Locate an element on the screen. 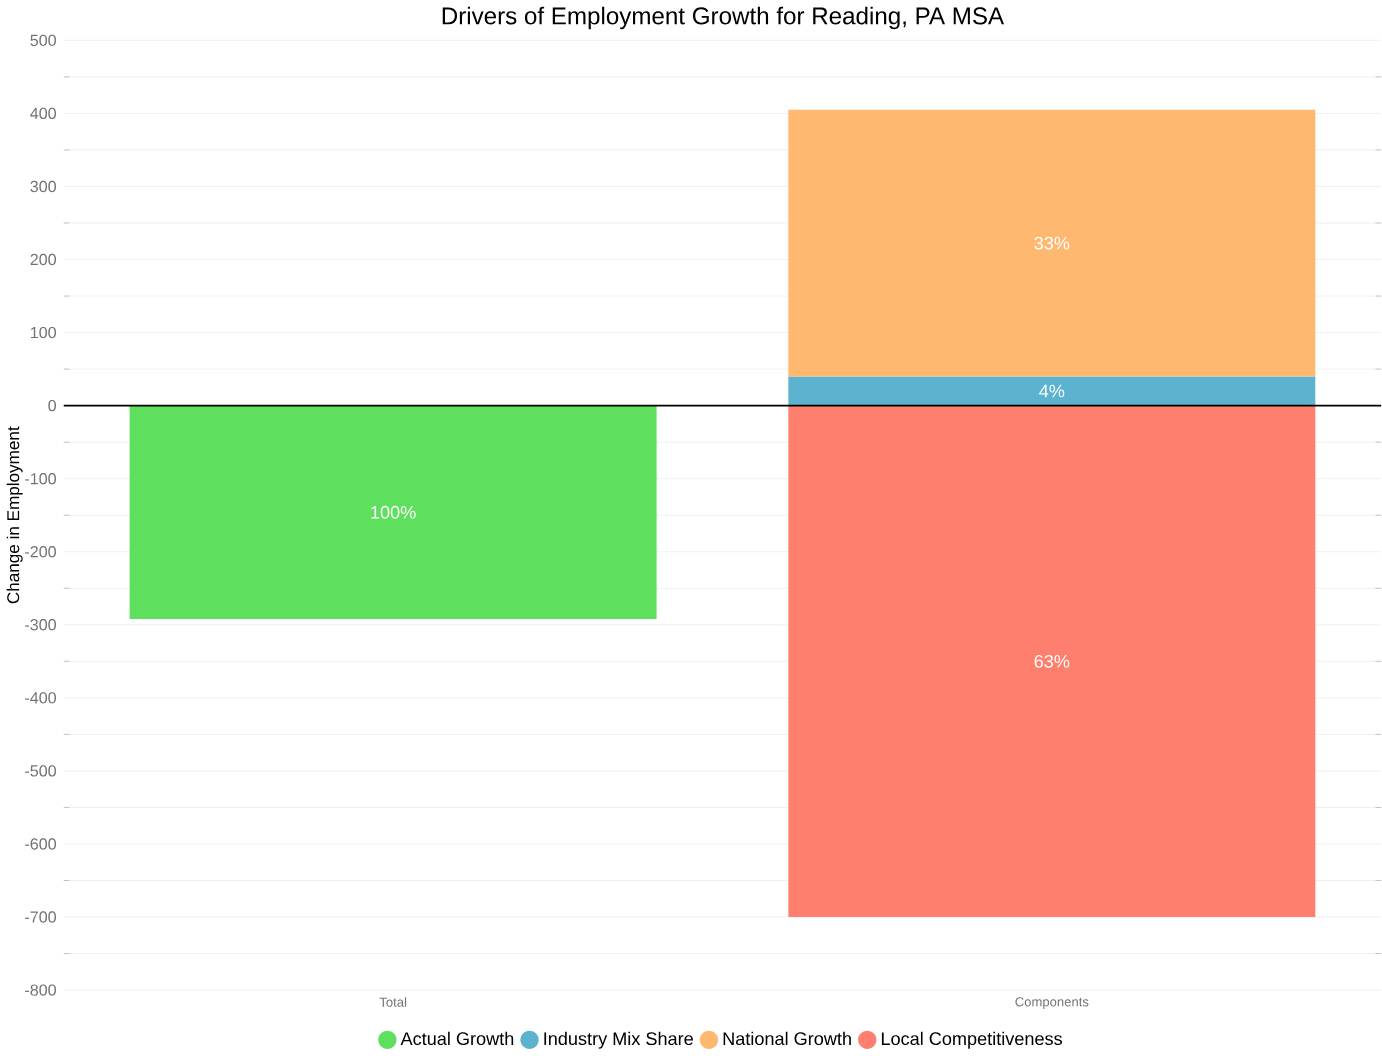  y-tick-label: -300 is located at coordinates (41, 625).